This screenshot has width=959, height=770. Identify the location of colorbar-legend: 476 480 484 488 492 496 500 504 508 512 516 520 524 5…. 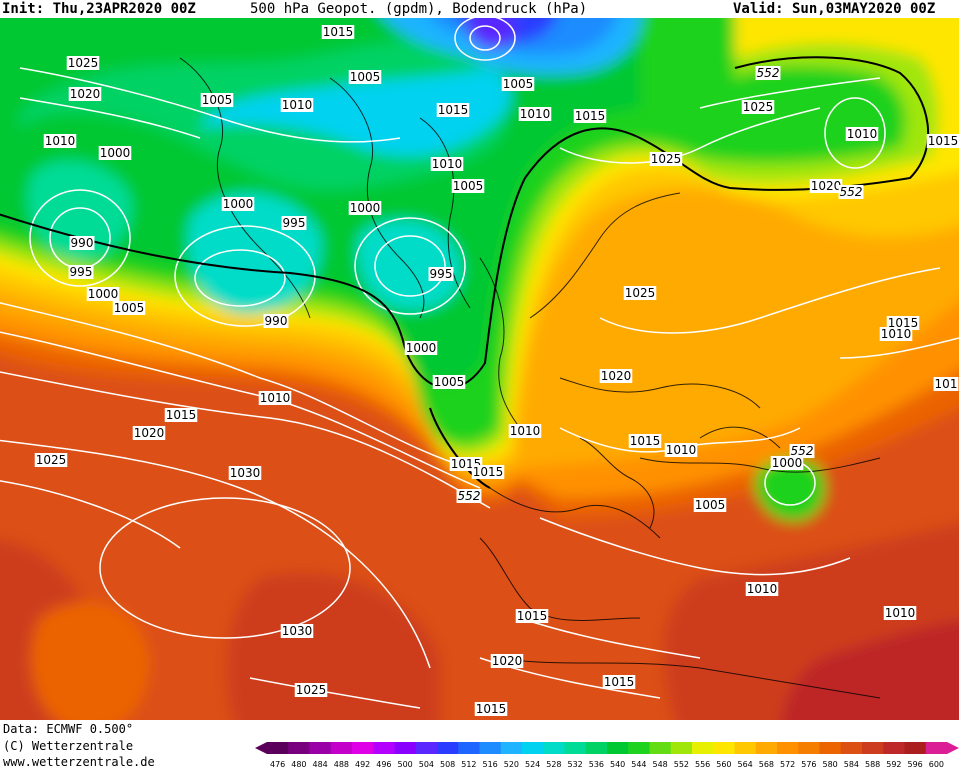
(607, 755).